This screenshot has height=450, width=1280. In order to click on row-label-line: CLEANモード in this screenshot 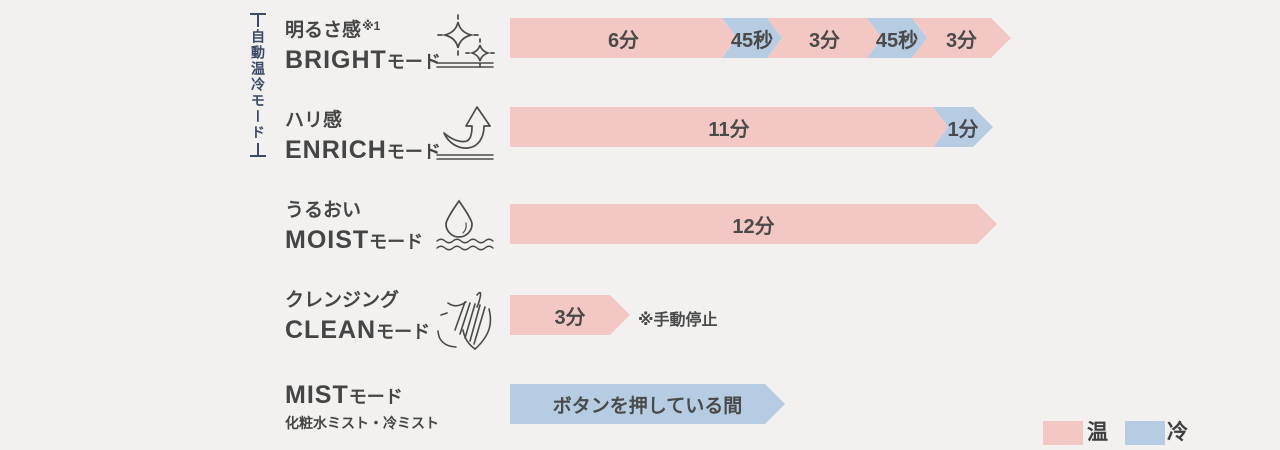, I will do `click(360, 331)`.